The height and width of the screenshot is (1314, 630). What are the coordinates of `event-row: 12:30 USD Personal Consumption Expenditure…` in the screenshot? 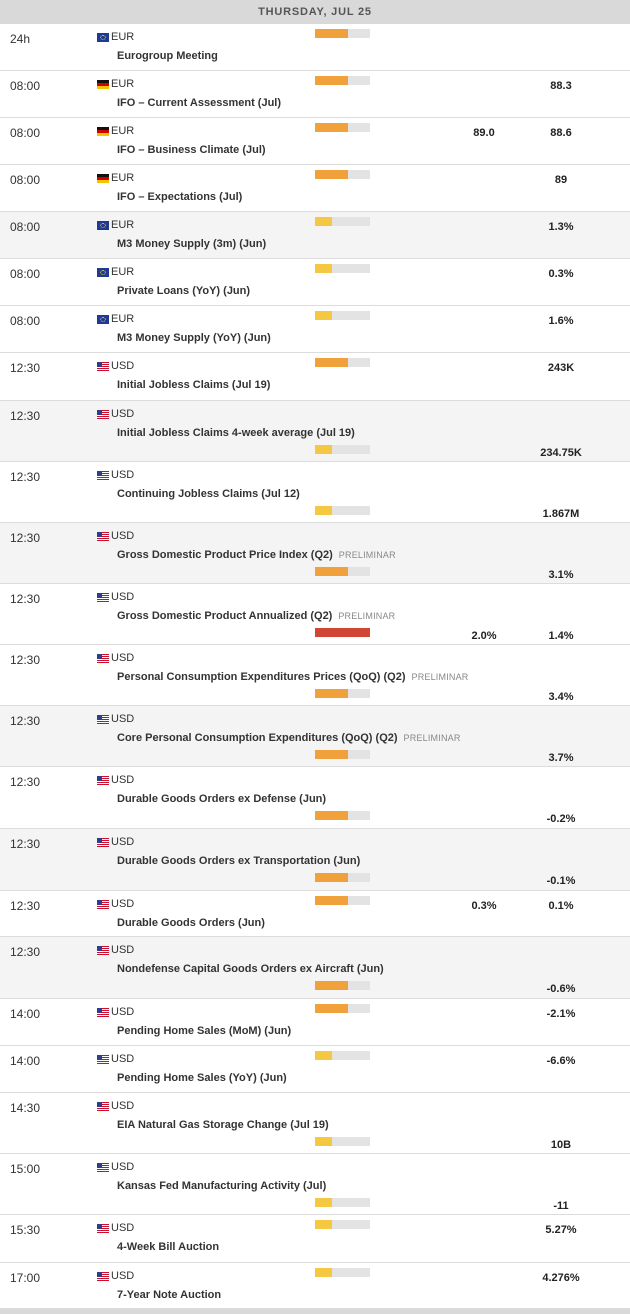 It's located at (315, 675).